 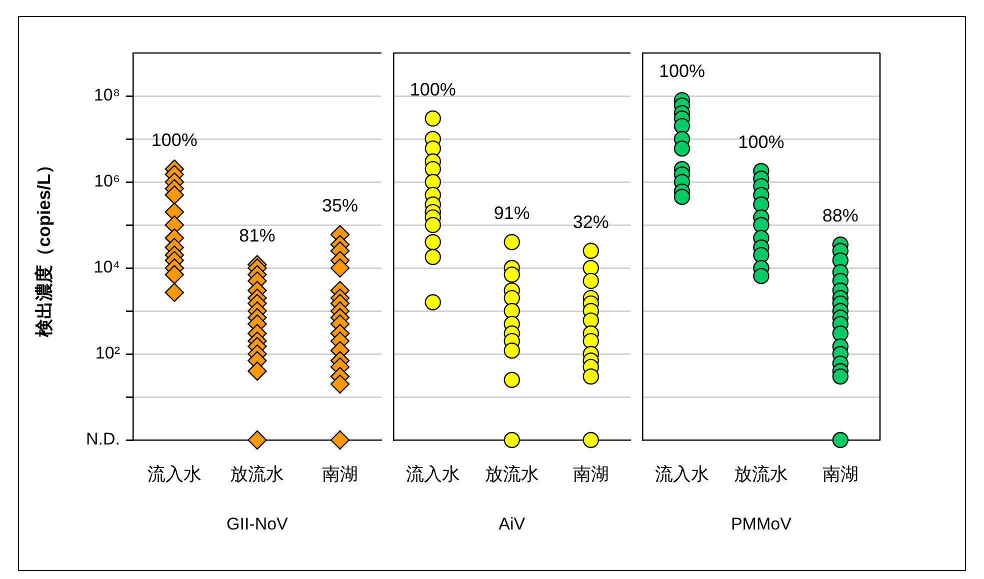 I want to click on annotation: 88%, so click(x=840, y=216).